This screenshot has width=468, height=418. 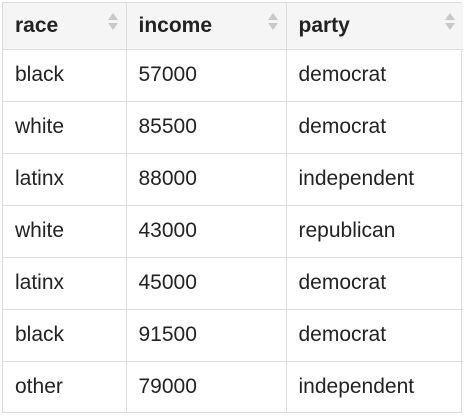 What do you see at coordinates (206, 231) in the screenshot?
I see `cell-income: 43000` at bounding box center [206, 231].